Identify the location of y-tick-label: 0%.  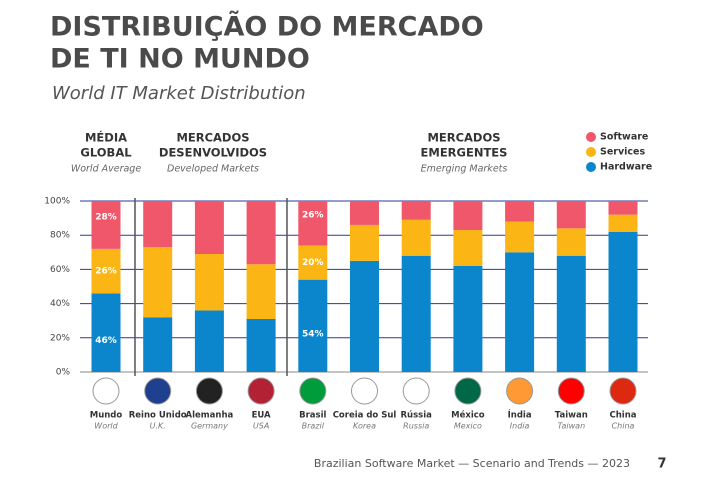
(63, 373).